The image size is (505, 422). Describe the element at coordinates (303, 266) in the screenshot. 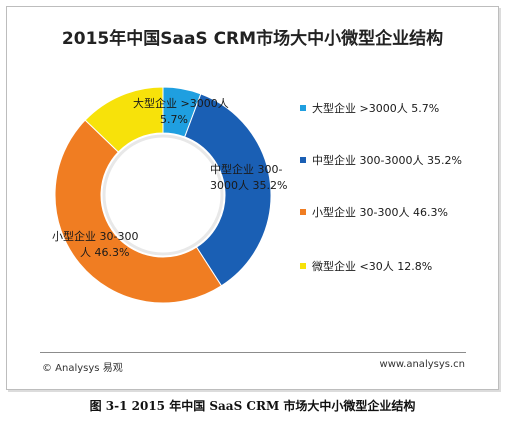

I see `legend-swatch-micro` at that location.